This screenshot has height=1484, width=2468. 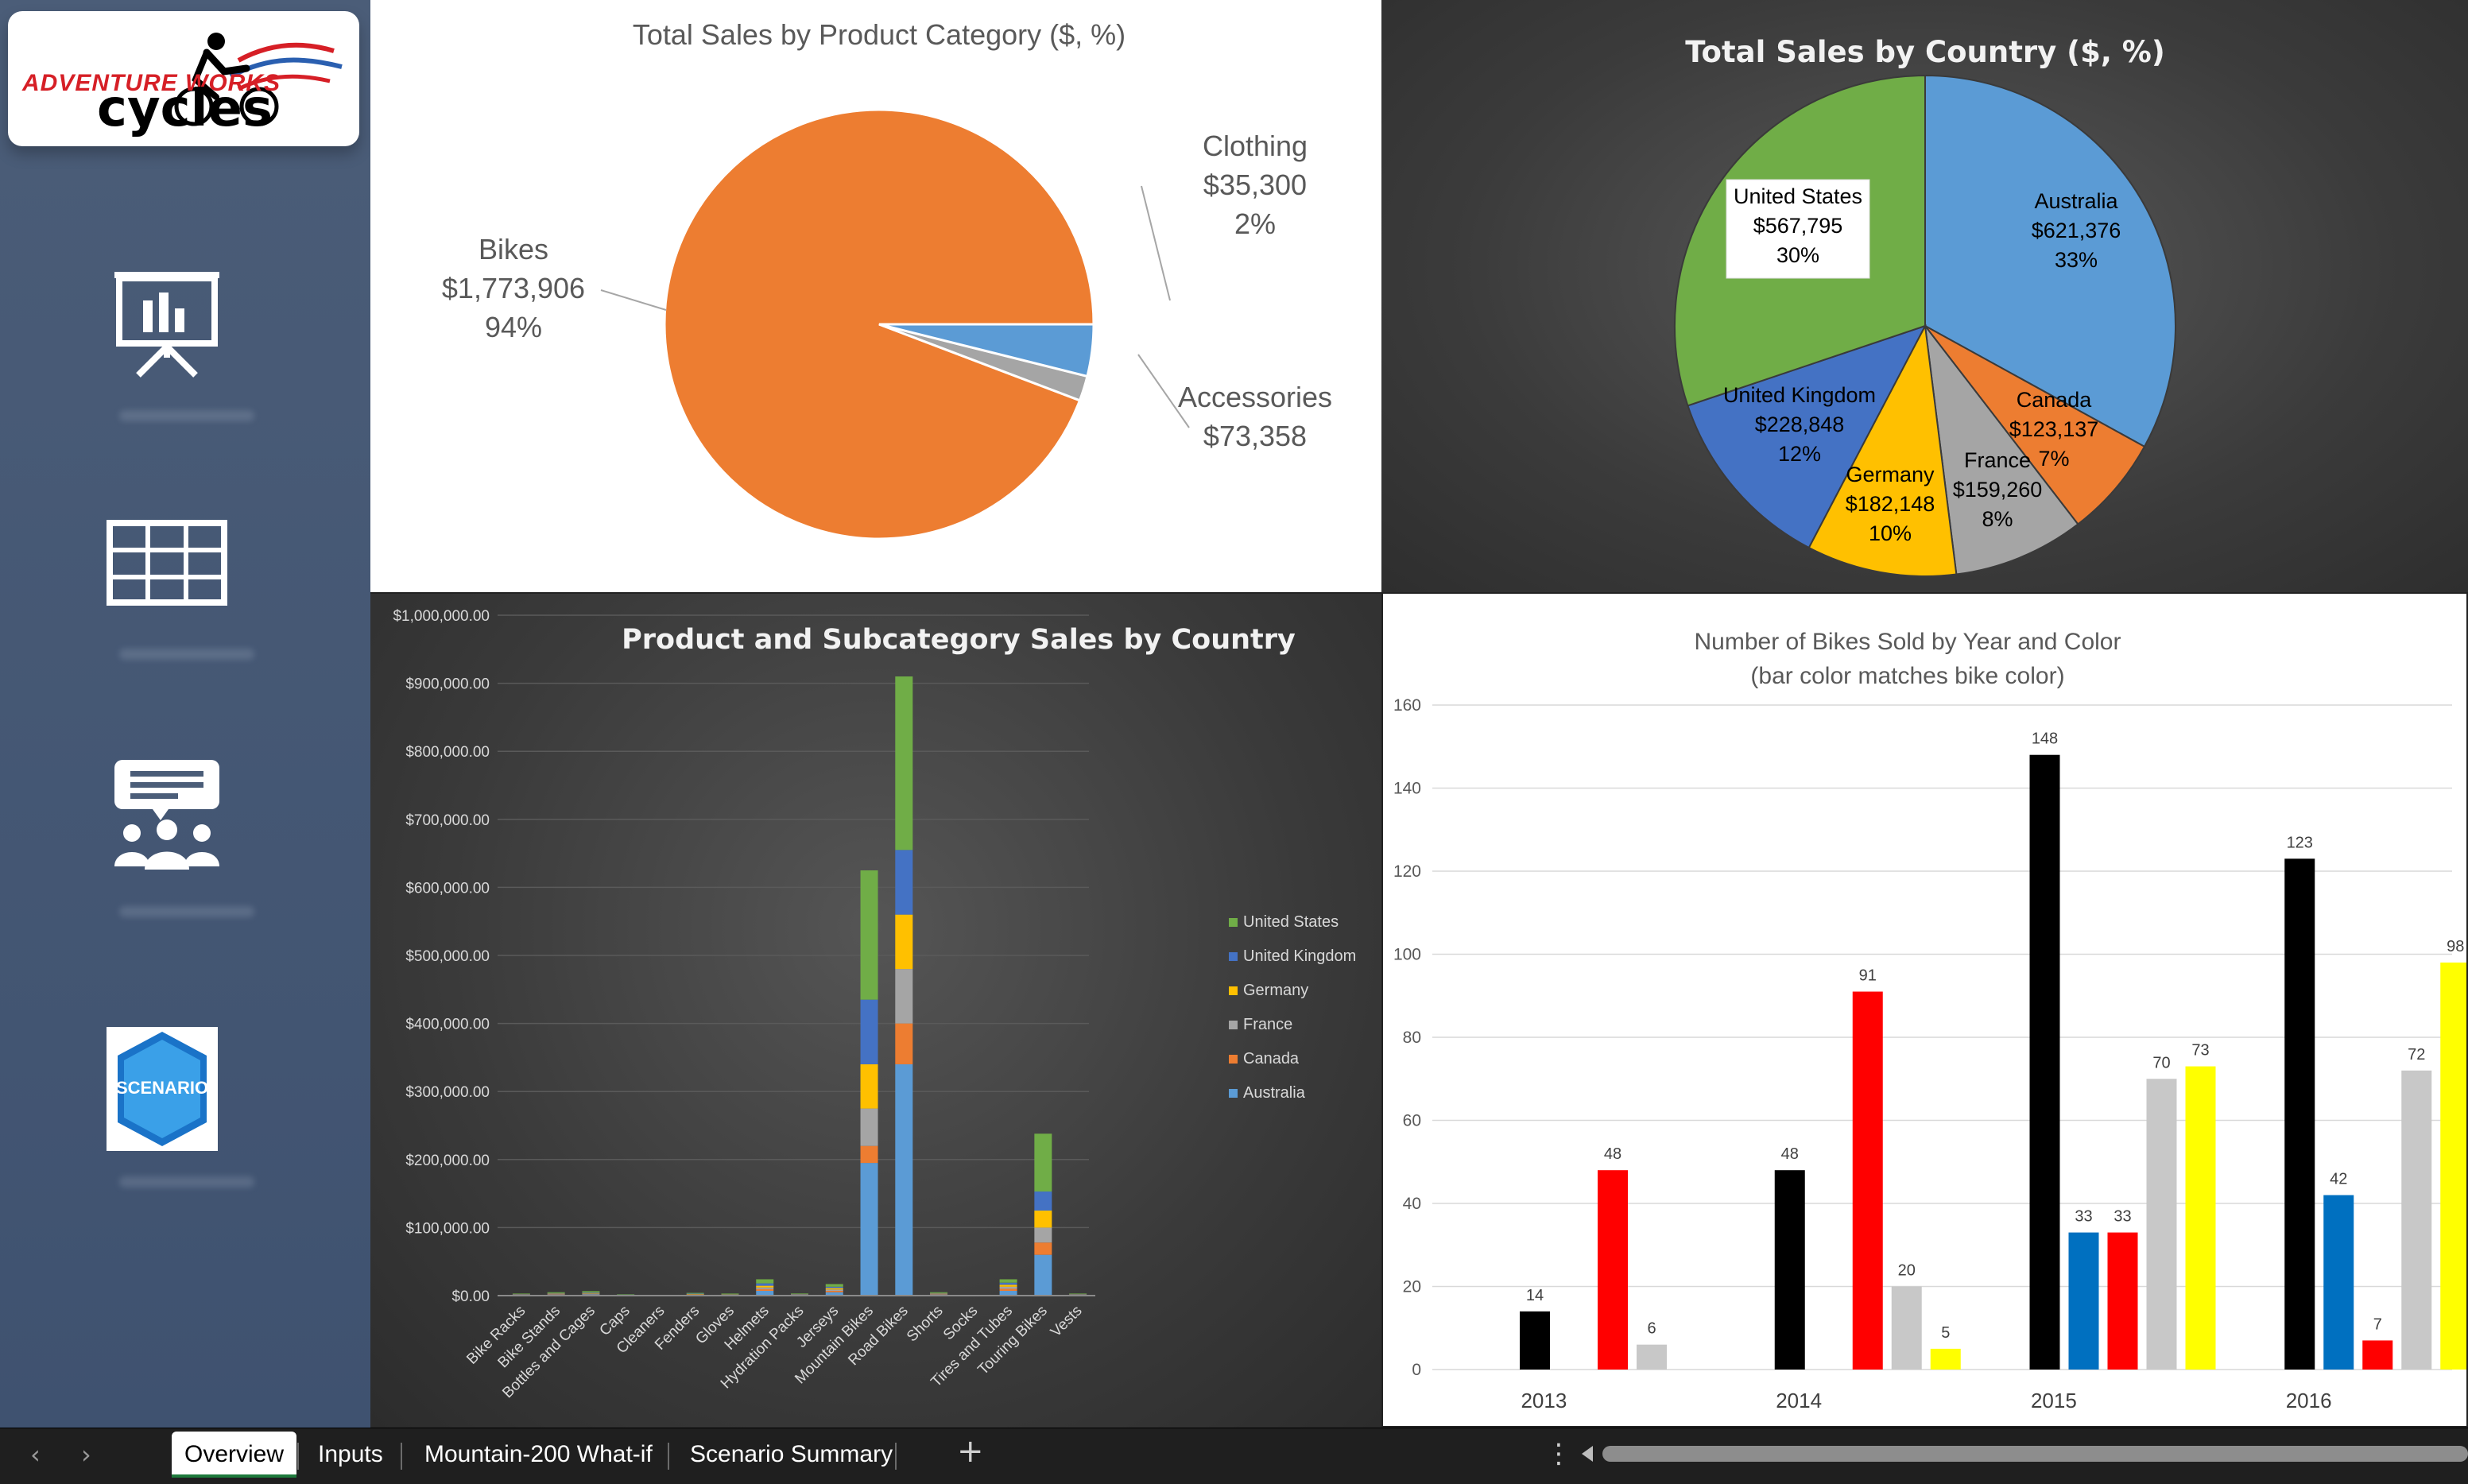 What do you see at coordinates (167, 566) in the screenshot?
I see `table-grid-icon` at bounding box center [167, 566].